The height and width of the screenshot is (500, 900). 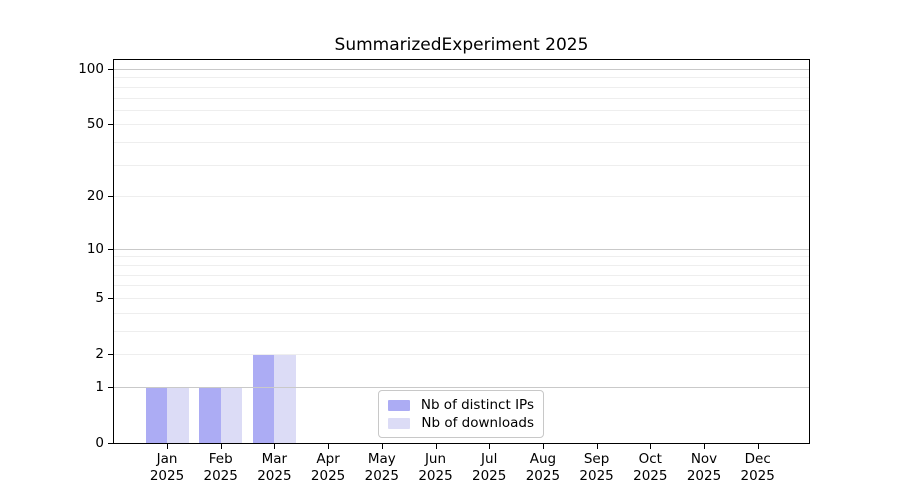 I want to click on x-tick-label: Aug 2025, so click(x=543, y=467).